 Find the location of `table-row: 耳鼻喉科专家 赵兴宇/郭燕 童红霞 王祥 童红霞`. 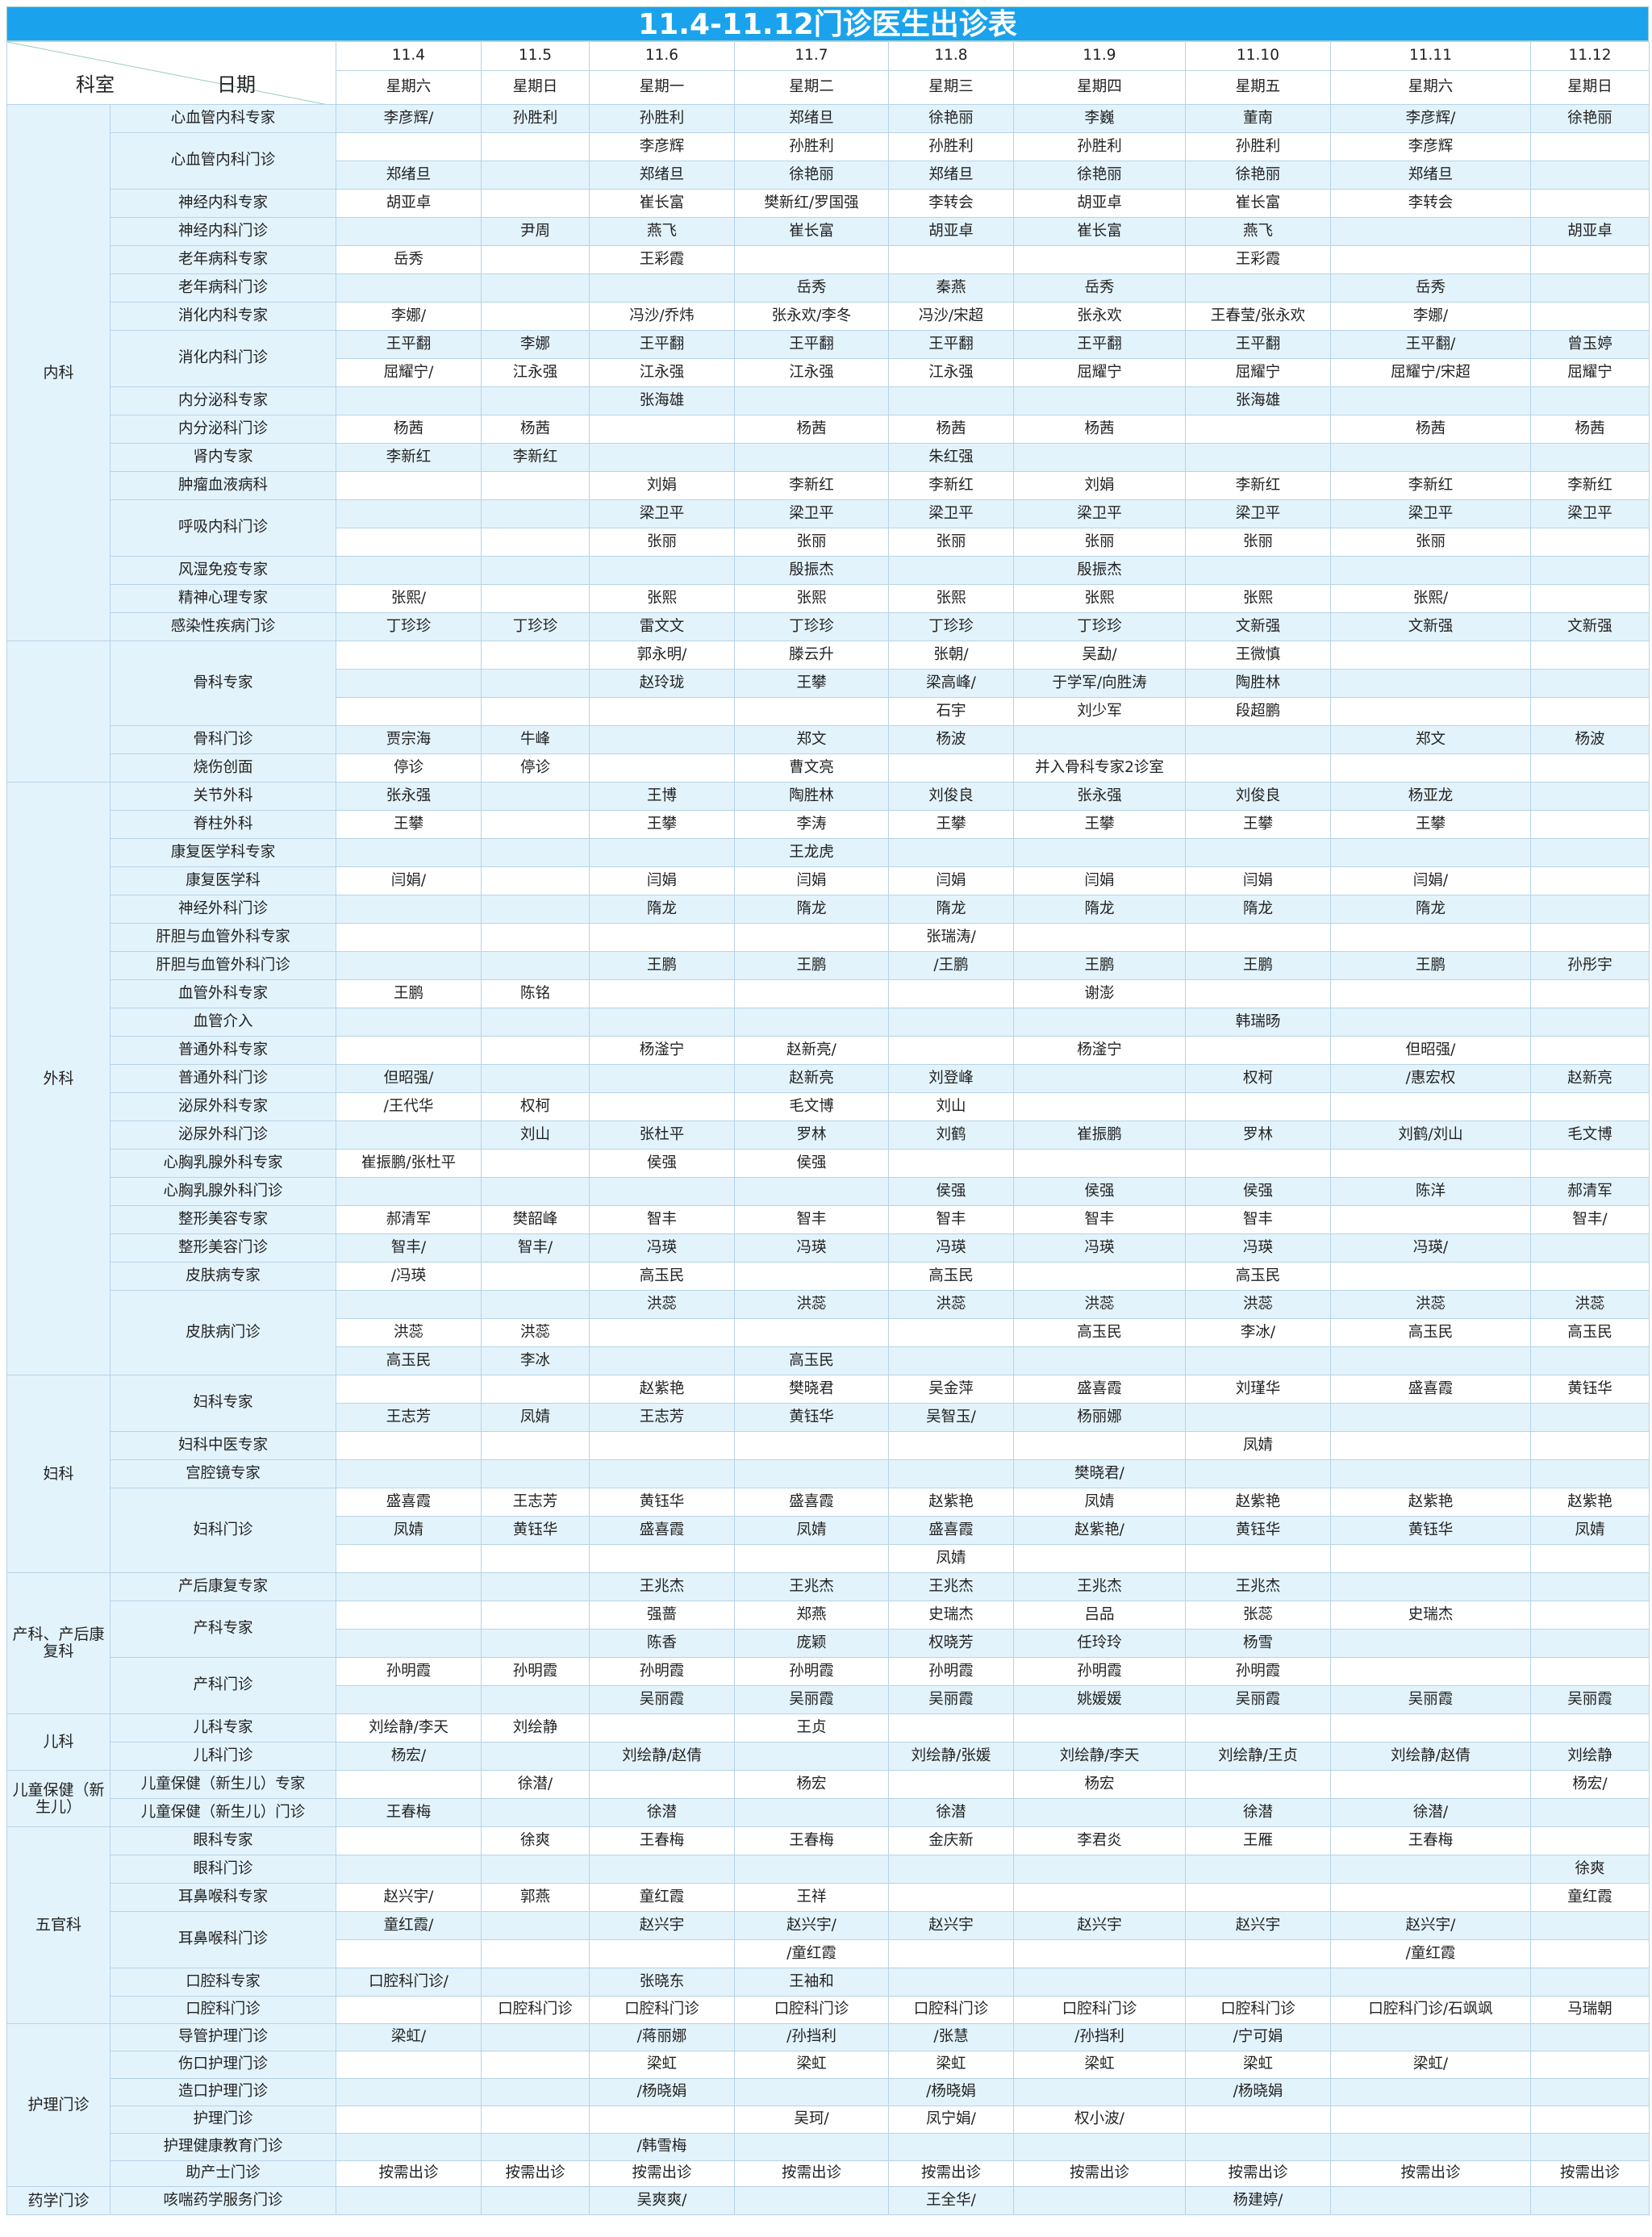

table-row: 耳鼻喉科专家 赵兴宇/郭燕 童红霞 王祥 童红霞 is located at coordinates (829, 1897).